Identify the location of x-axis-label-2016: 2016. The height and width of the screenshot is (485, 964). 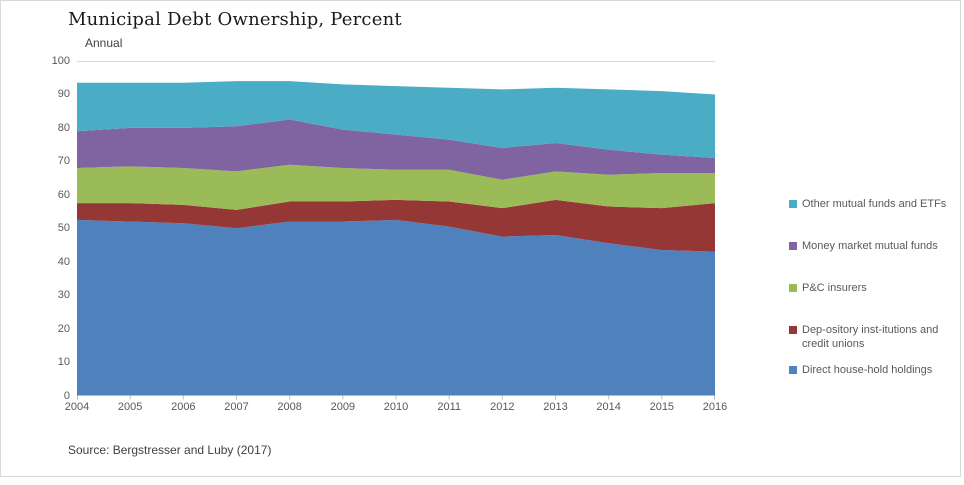
(715, 407).